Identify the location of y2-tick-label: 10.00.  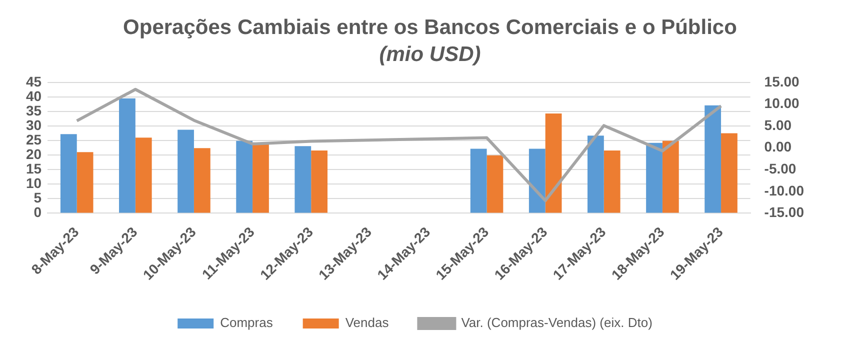
(782, 103).